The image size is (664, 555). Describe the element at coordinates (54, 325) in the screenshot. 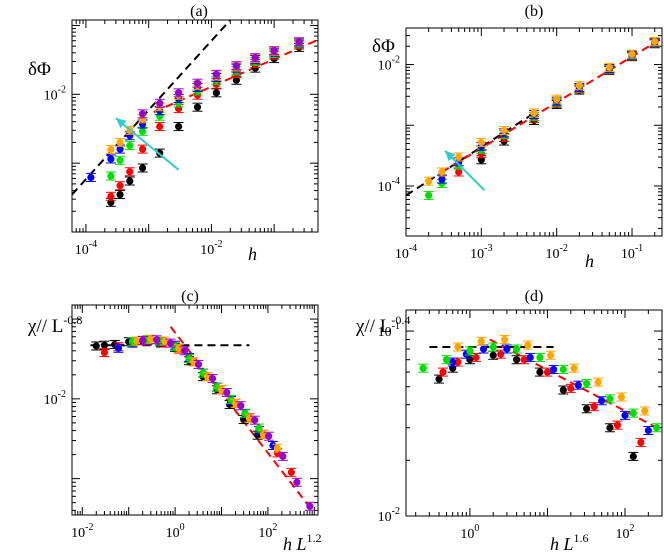

I see `panel-c-ylabel: χ// L-0.8` at that location.